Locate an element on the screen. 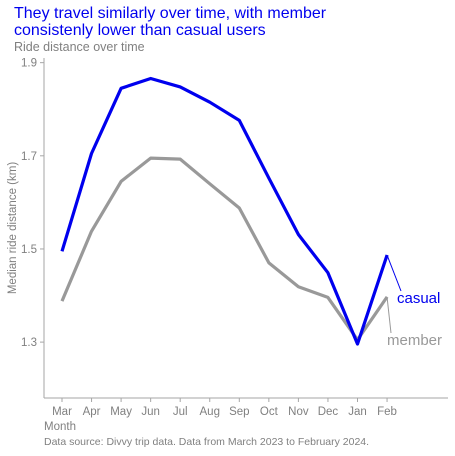 The width and height of the screenshot is (455, 456). y-tick-label: 1.7 is located at coordinates (29, 157).